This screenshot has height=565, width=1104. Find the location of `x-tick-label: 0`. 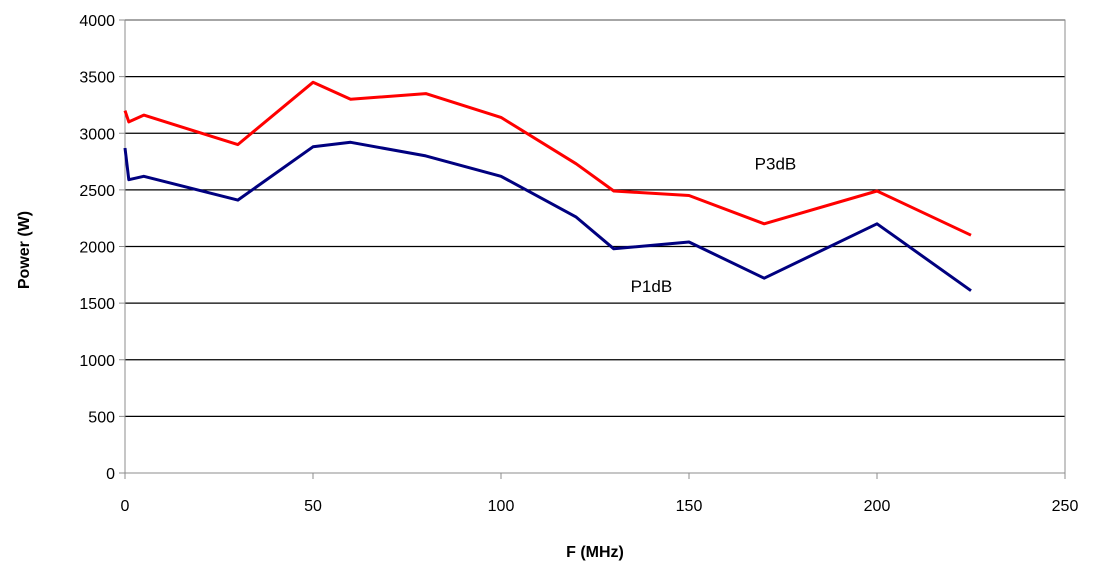

x-tick-label: 0 is located at coordinates (125, 506).